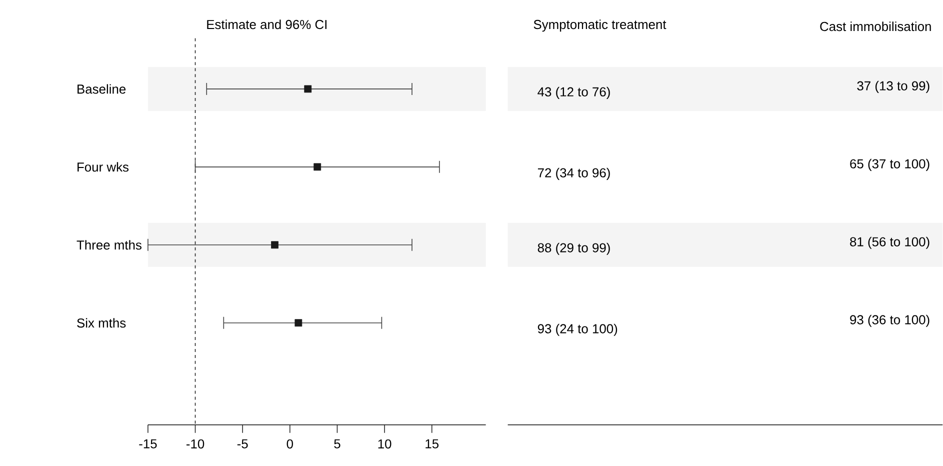  Describe the element at coordinates (893, 87) in the screenshot. I see `text: 37 (13 to 99)` at that location.